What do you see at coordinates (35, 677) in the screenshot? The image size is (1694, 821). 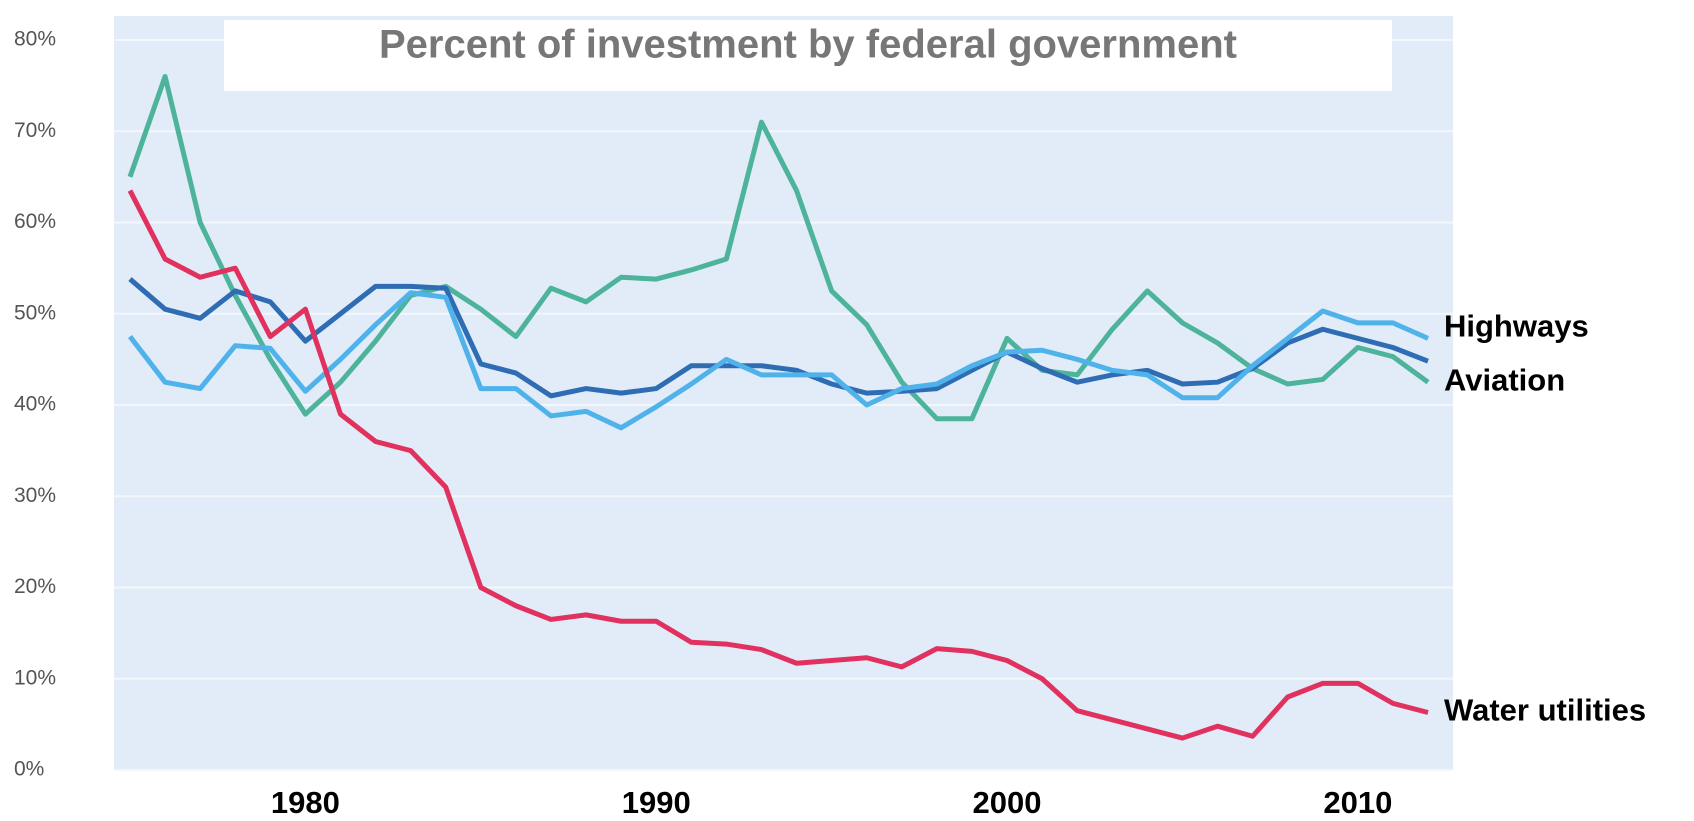 I see `y-tick-label: 10%` at bounding box center [35, 677].